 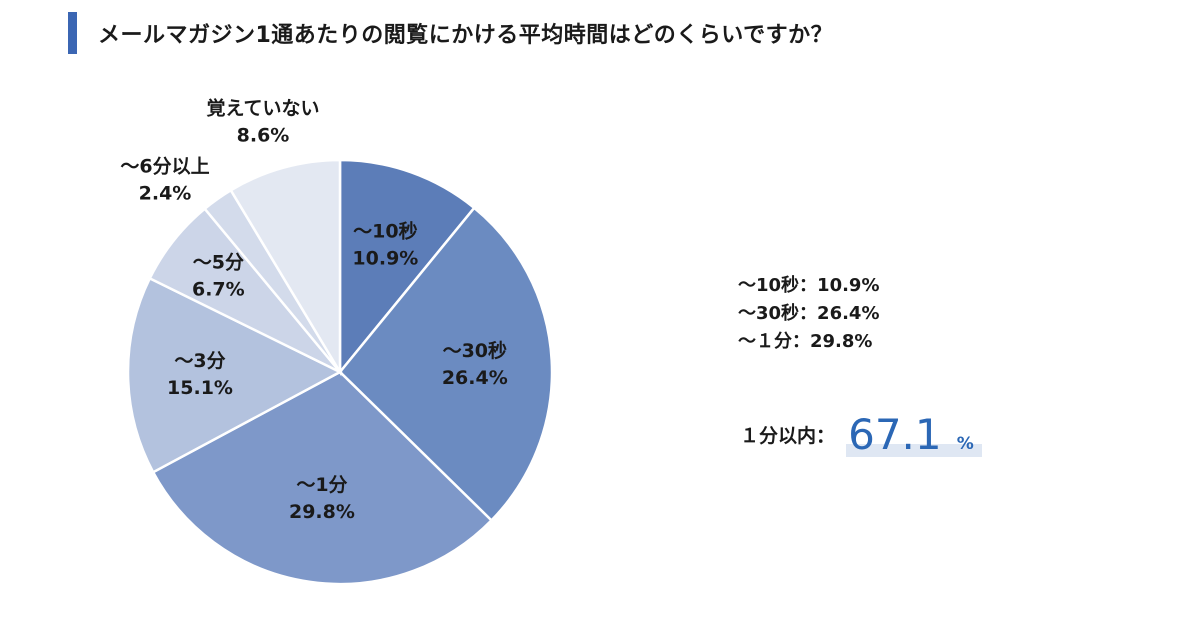 What do you see at coordinates (475, 378) in the screenshot?
I see `slice-value-label: 26.4%` at bounding box center [475, 378].